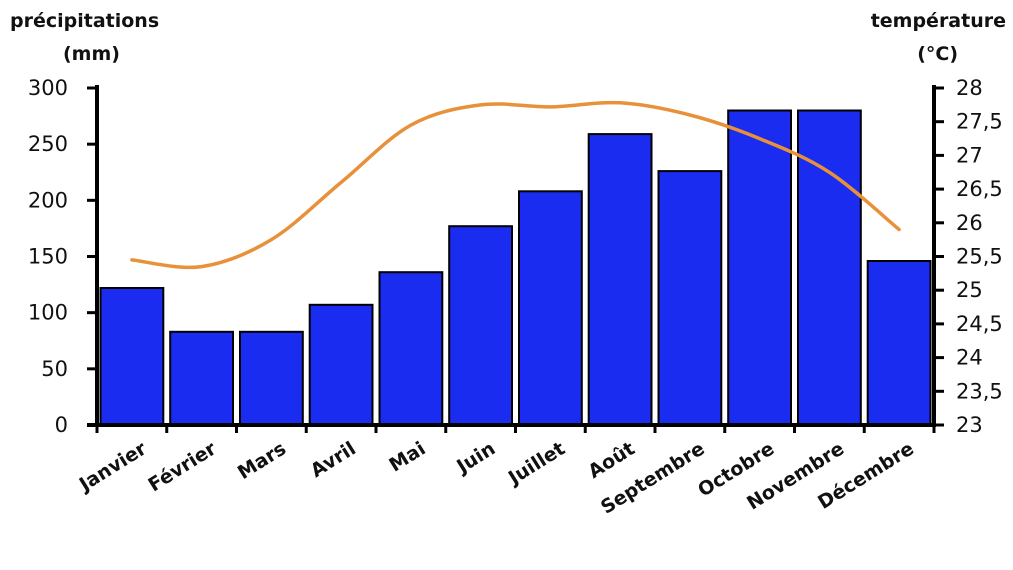  Describe the element at coordinates (48, 200) in the screenshot. I see `left-tick-label: 200` at that location.